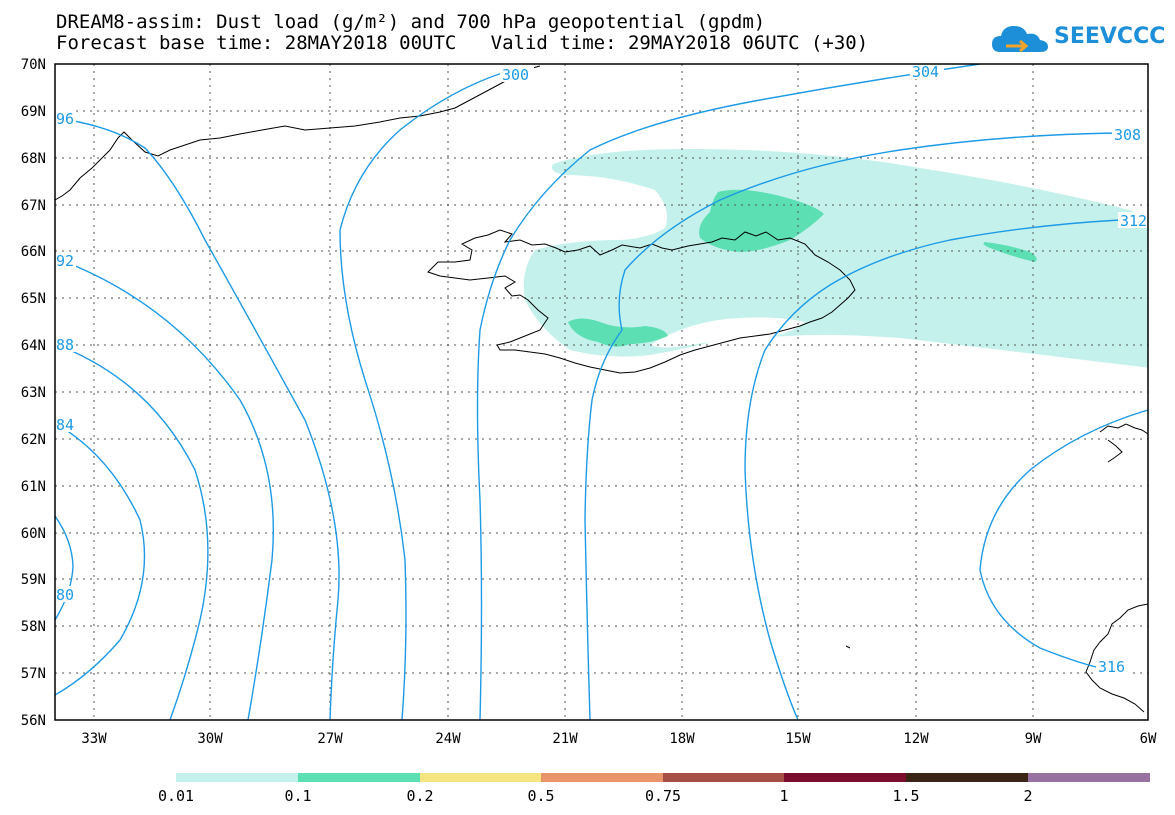 The image size is (1175, 815). I want to click on lat-label: 68N, so click(33, 159).